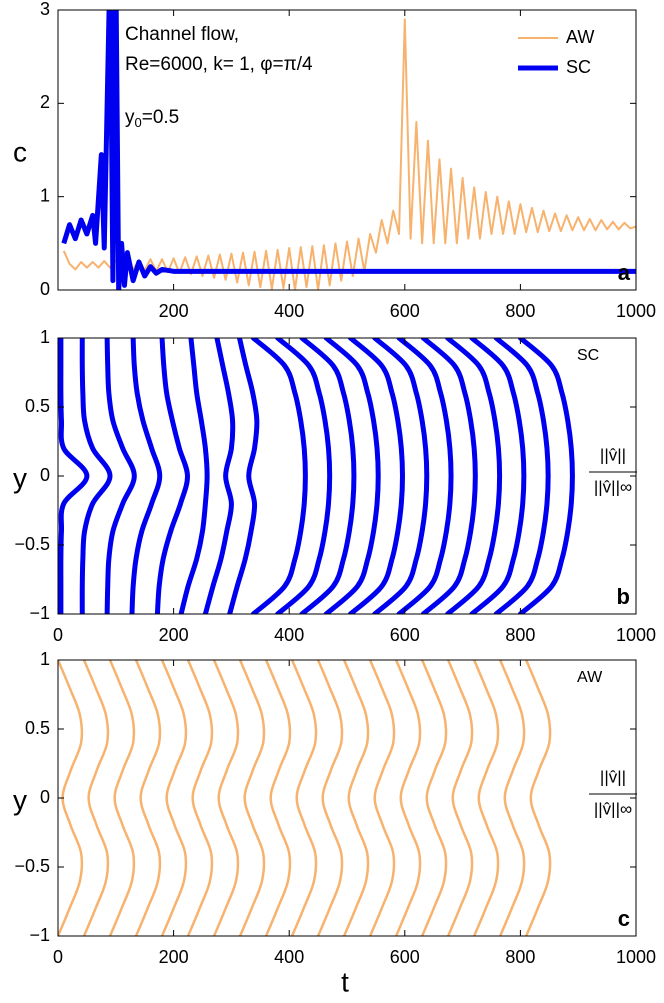  Describe the element at coordinates (130, 117) in the screenshot. I see `annotation-part: y` at that location.